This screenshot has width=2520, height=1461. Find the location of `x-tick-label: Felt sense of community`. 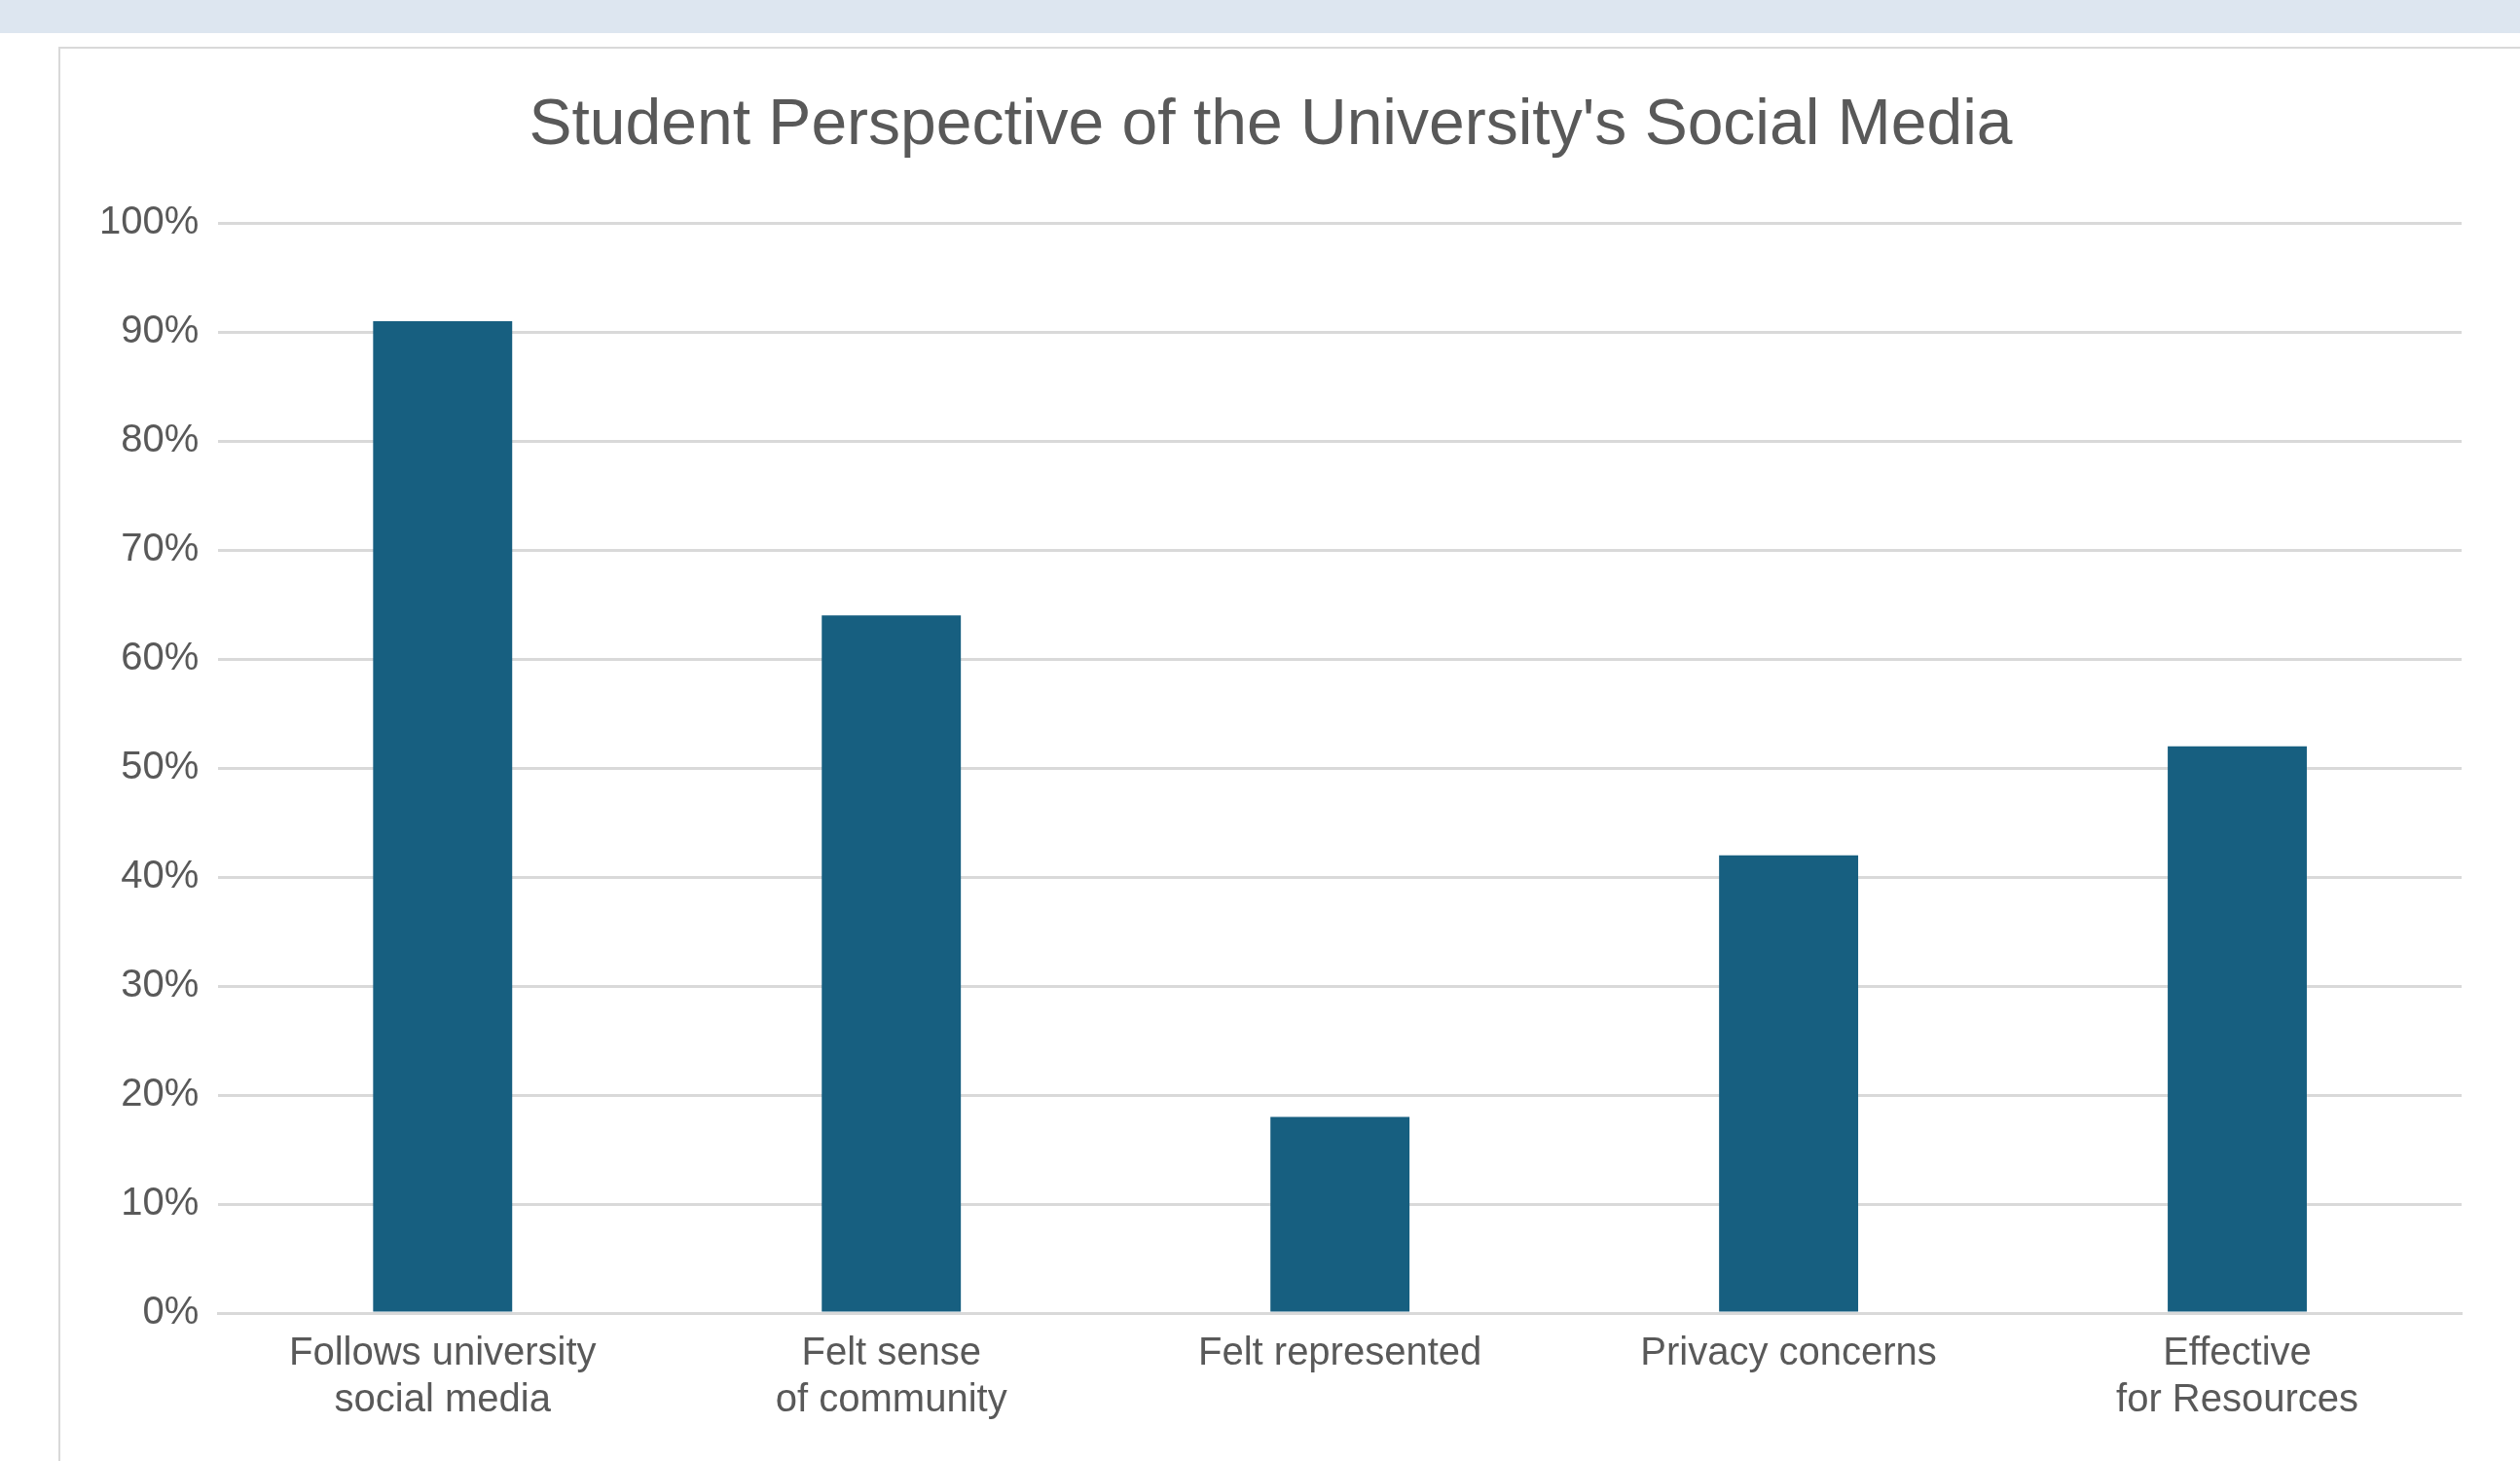

x-tick-label: Felt sense of community is located at coordinates (891, 1375).